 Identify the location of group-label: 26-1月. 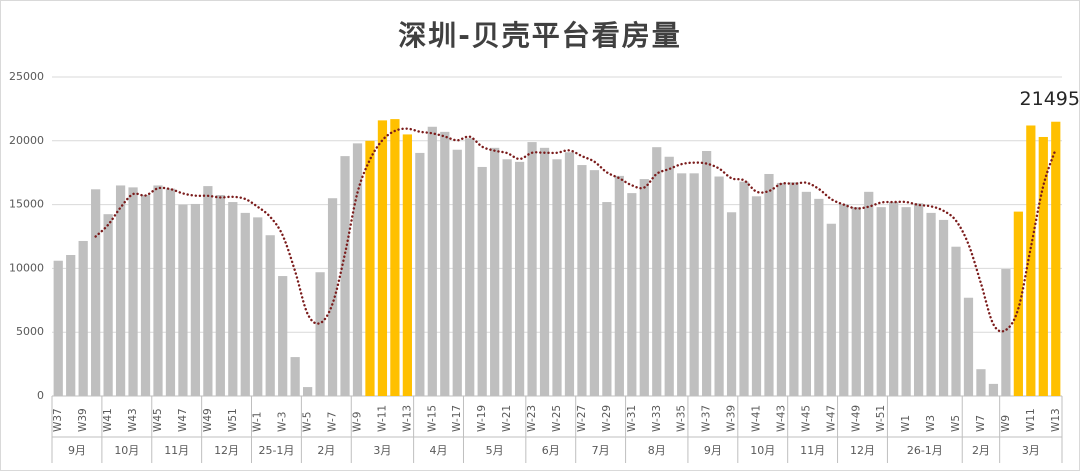
(925, 450).